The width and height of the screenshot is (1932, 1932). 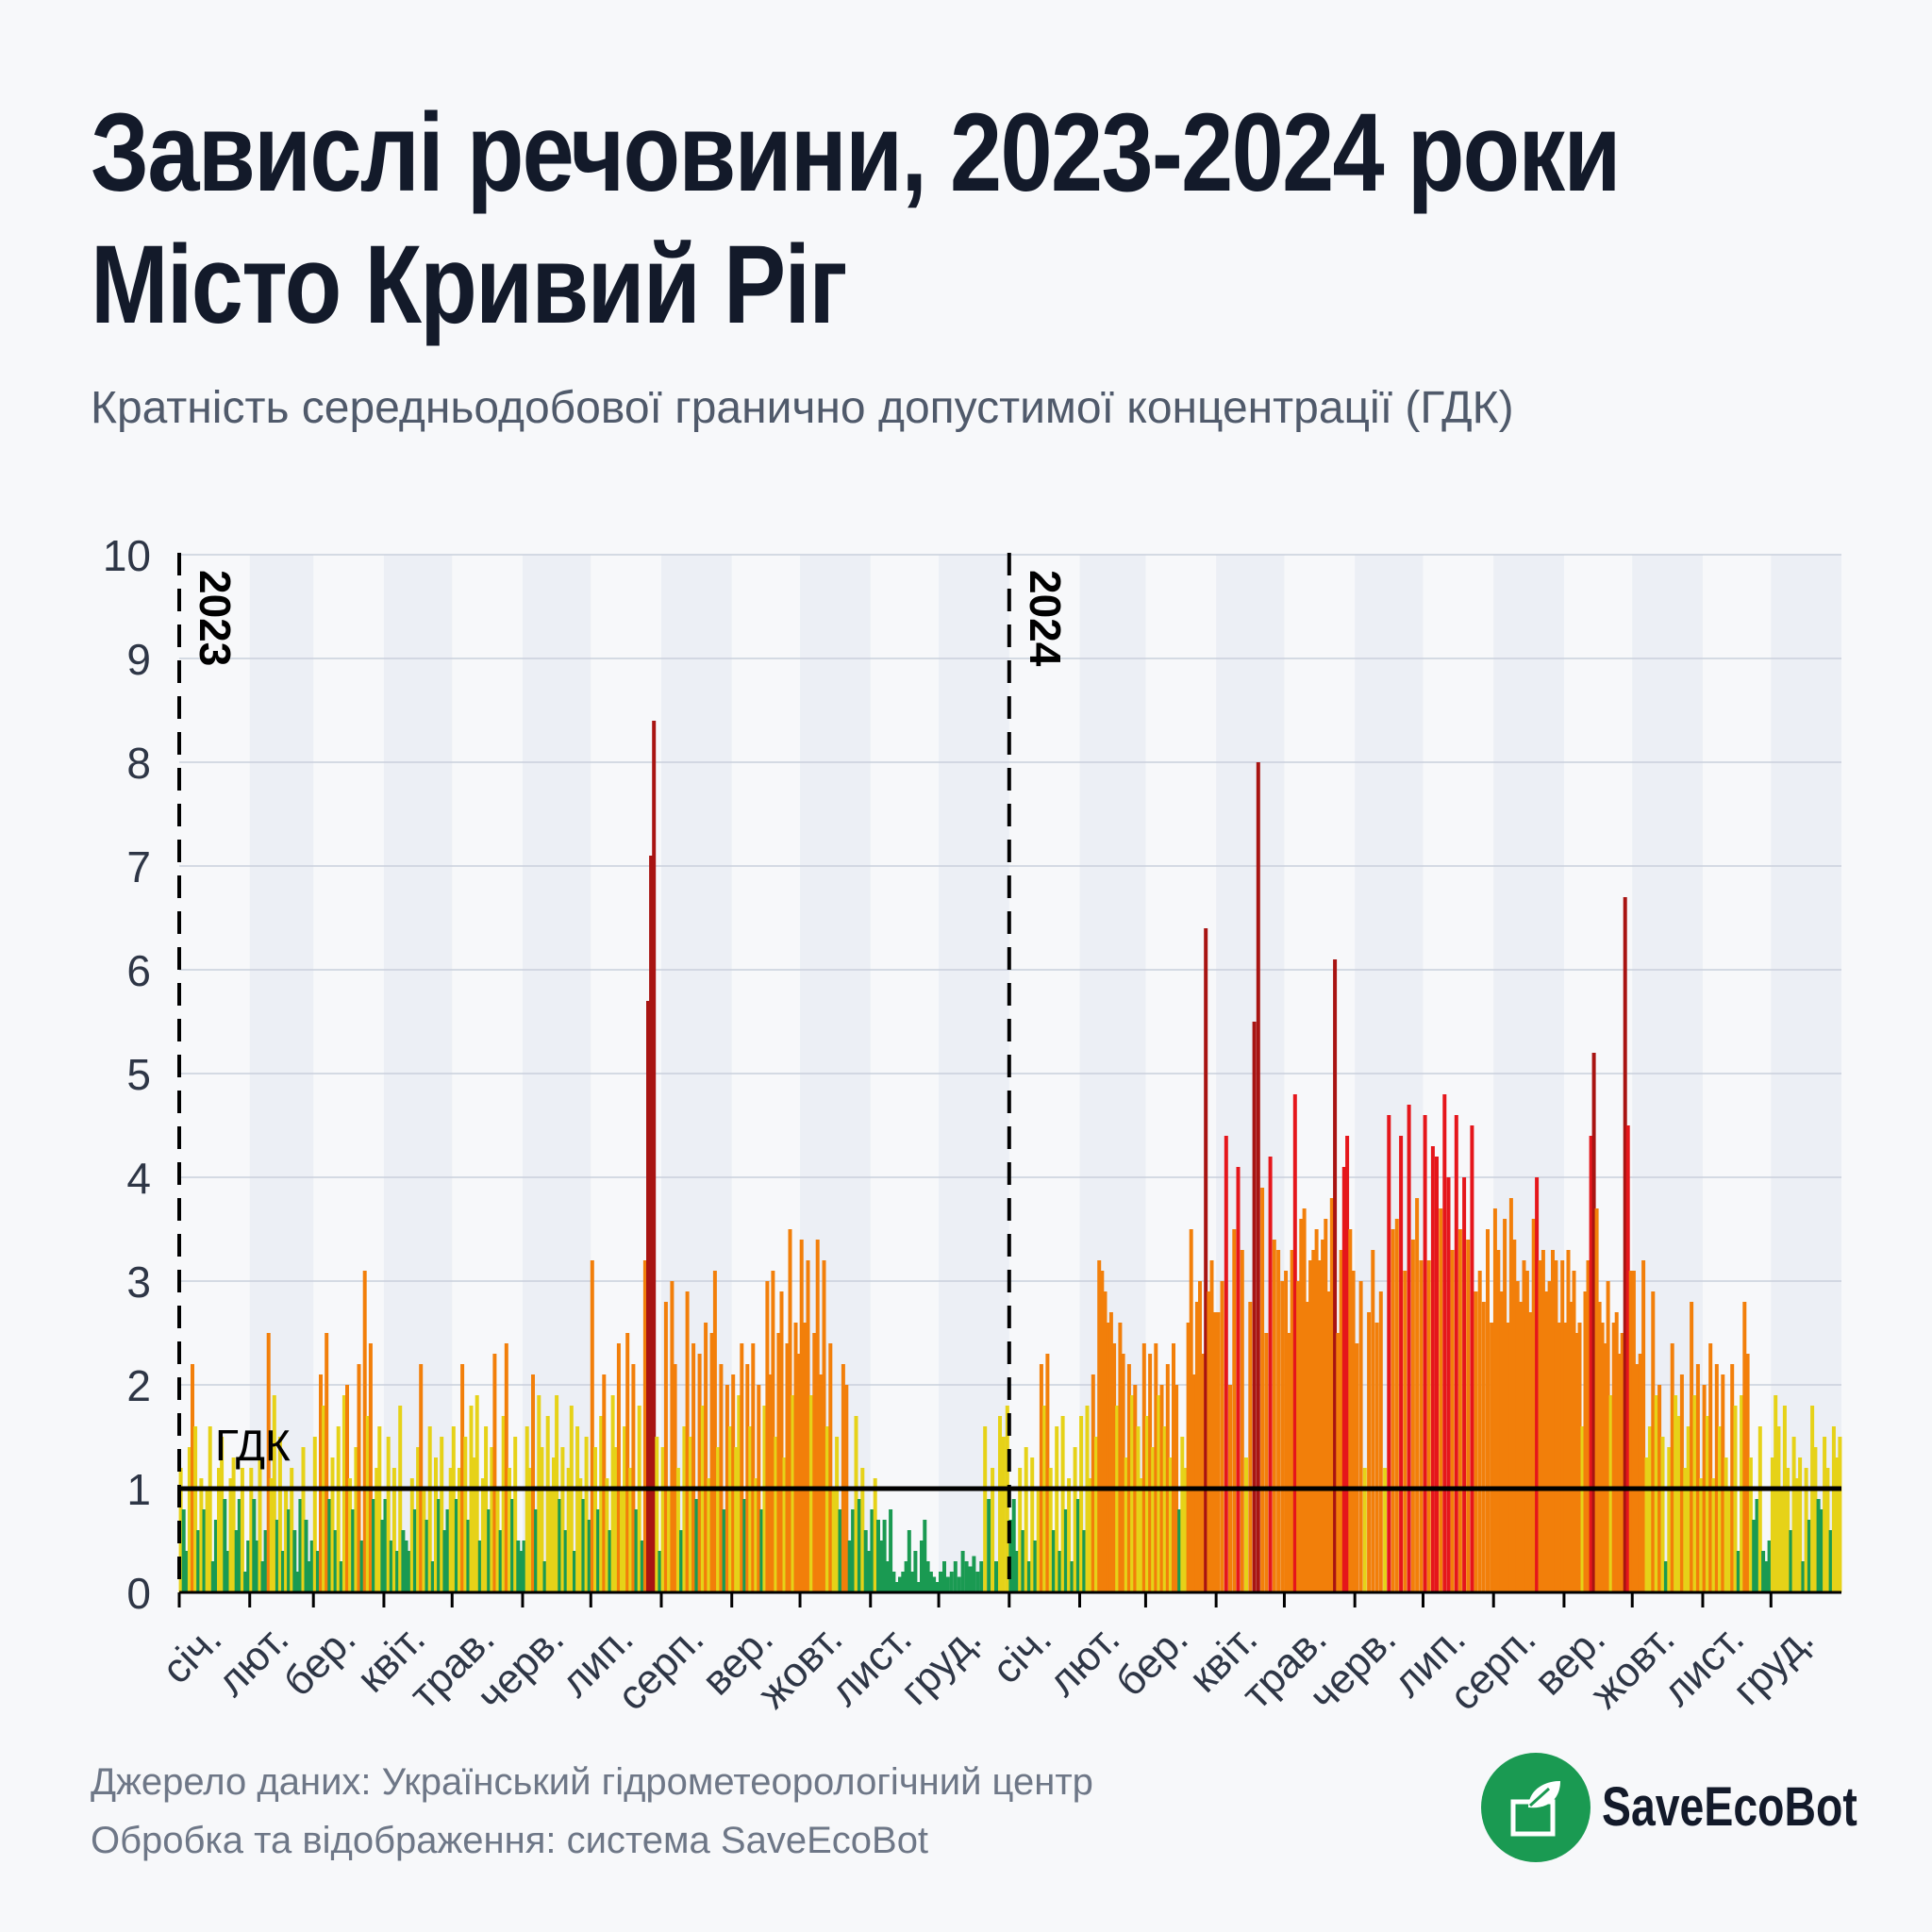 I want to click on x-tick-label: груд., so click(x=1773, y=1664).